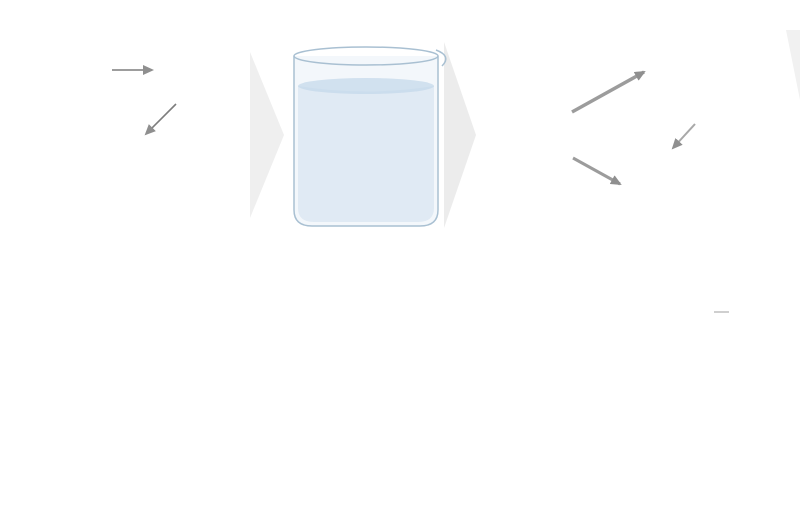  Describe the element at coordinates (721, 312) in the screenshot. I see `eds-spectra-chart` at that location.